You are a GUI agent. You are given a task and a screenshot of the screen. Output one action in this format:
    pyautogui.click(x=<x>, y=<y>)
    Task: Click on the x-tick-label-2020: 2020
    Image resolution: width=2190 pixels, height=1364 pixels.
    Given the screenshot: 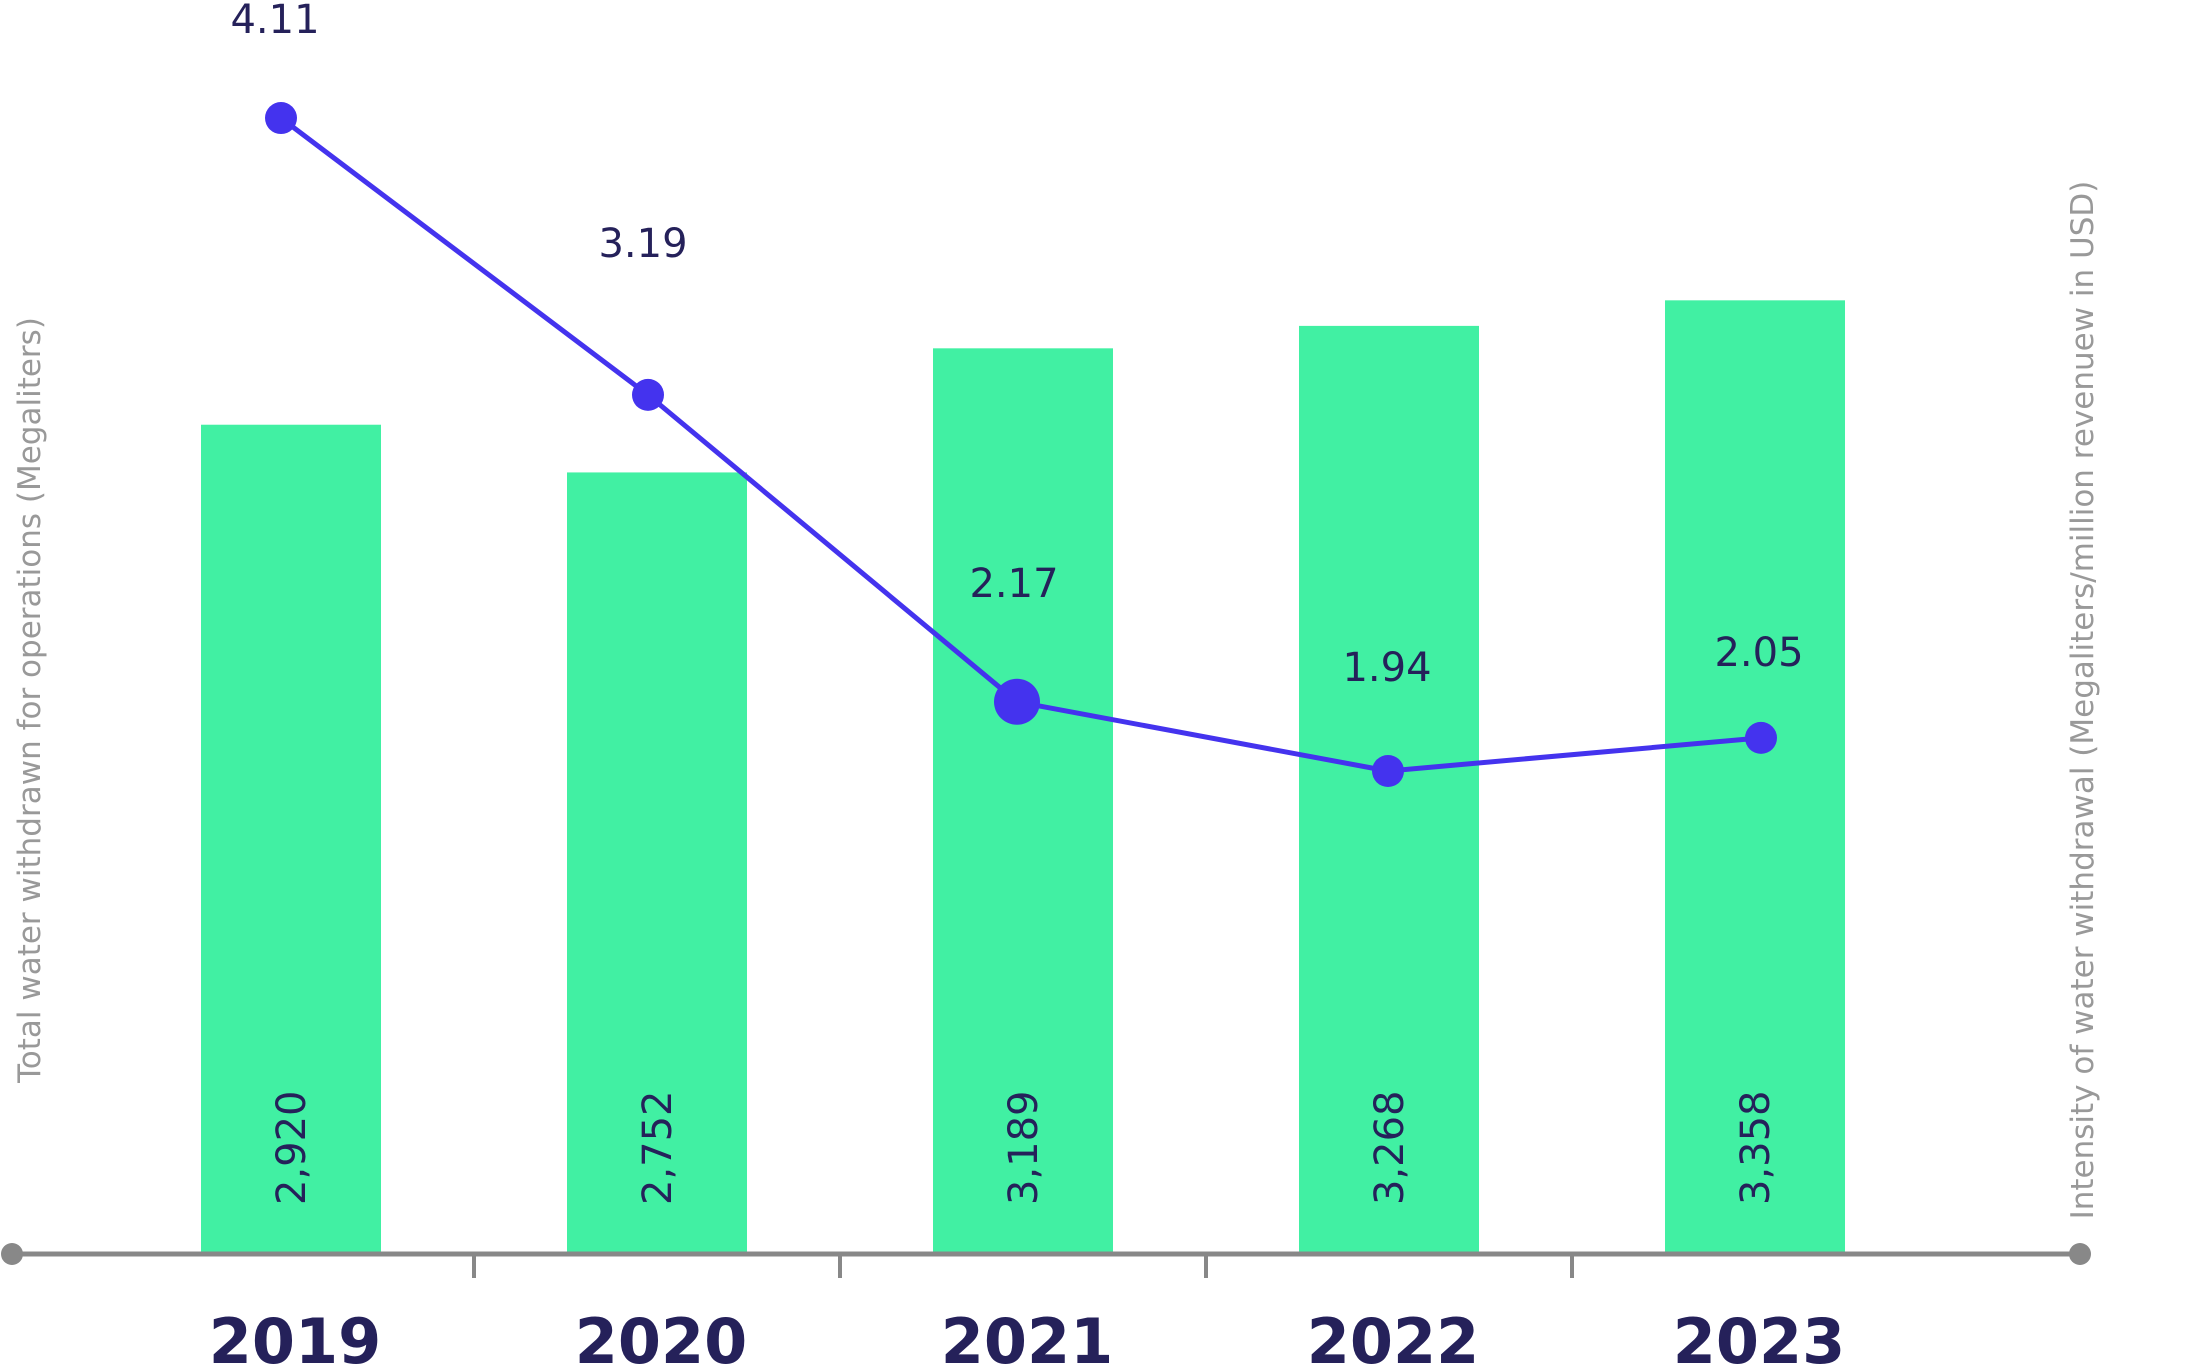 What is the action you would take?
    pyautogui.click(x=661, y=1334)
    